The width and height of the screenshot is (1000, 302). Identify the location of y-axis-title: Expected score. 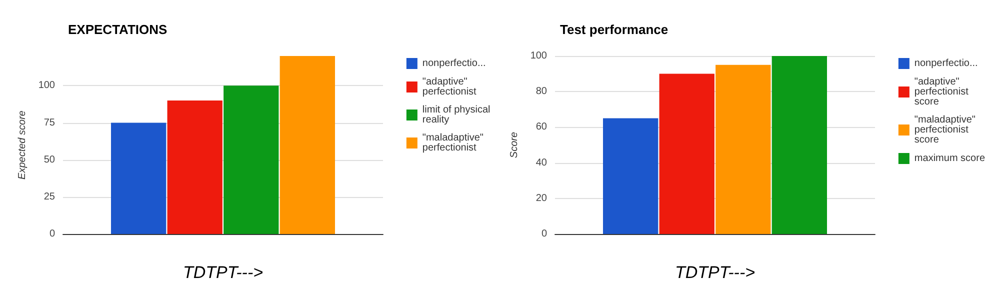
(22, 145).